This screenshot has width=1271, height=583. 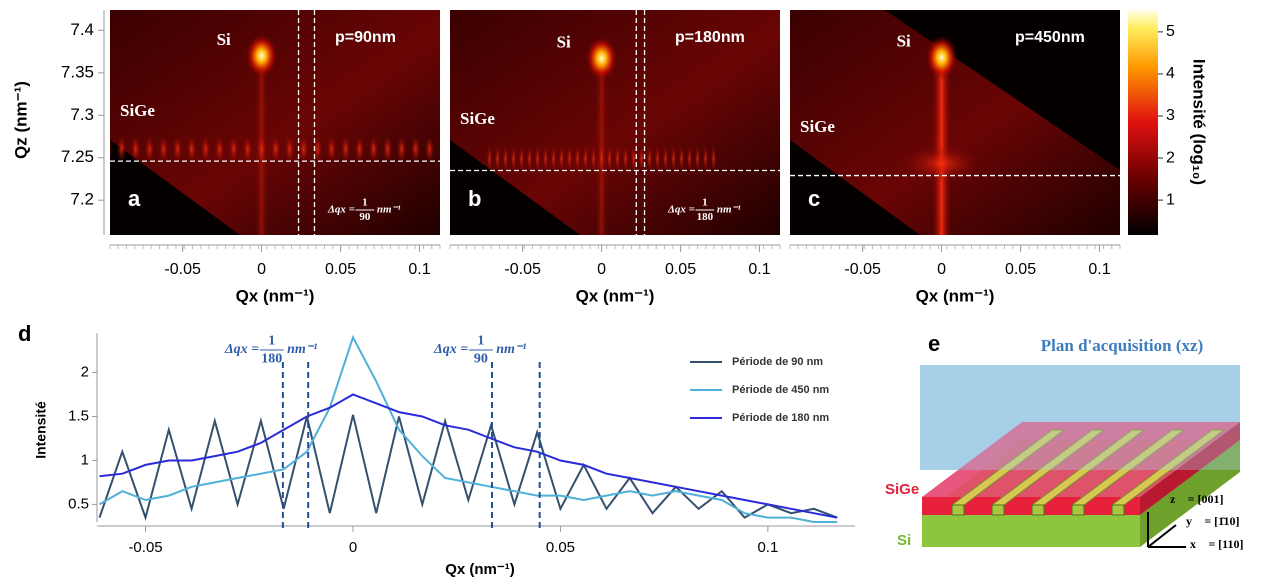 I want to click on axis-label: y⃗ = [1̄10], so click(x=1213, y=521).